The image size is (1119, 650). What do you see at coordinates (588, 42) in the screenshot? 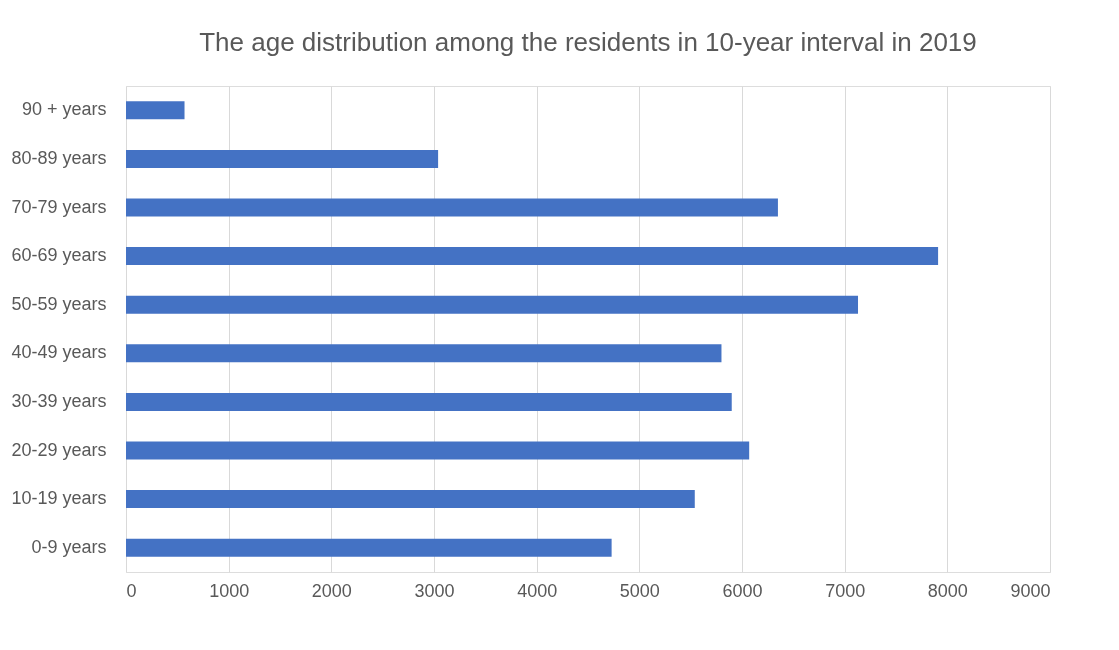
I see `chart-title: The age distribution among the residents in 10-year interval in 2019` at bounding box center [588, 42].